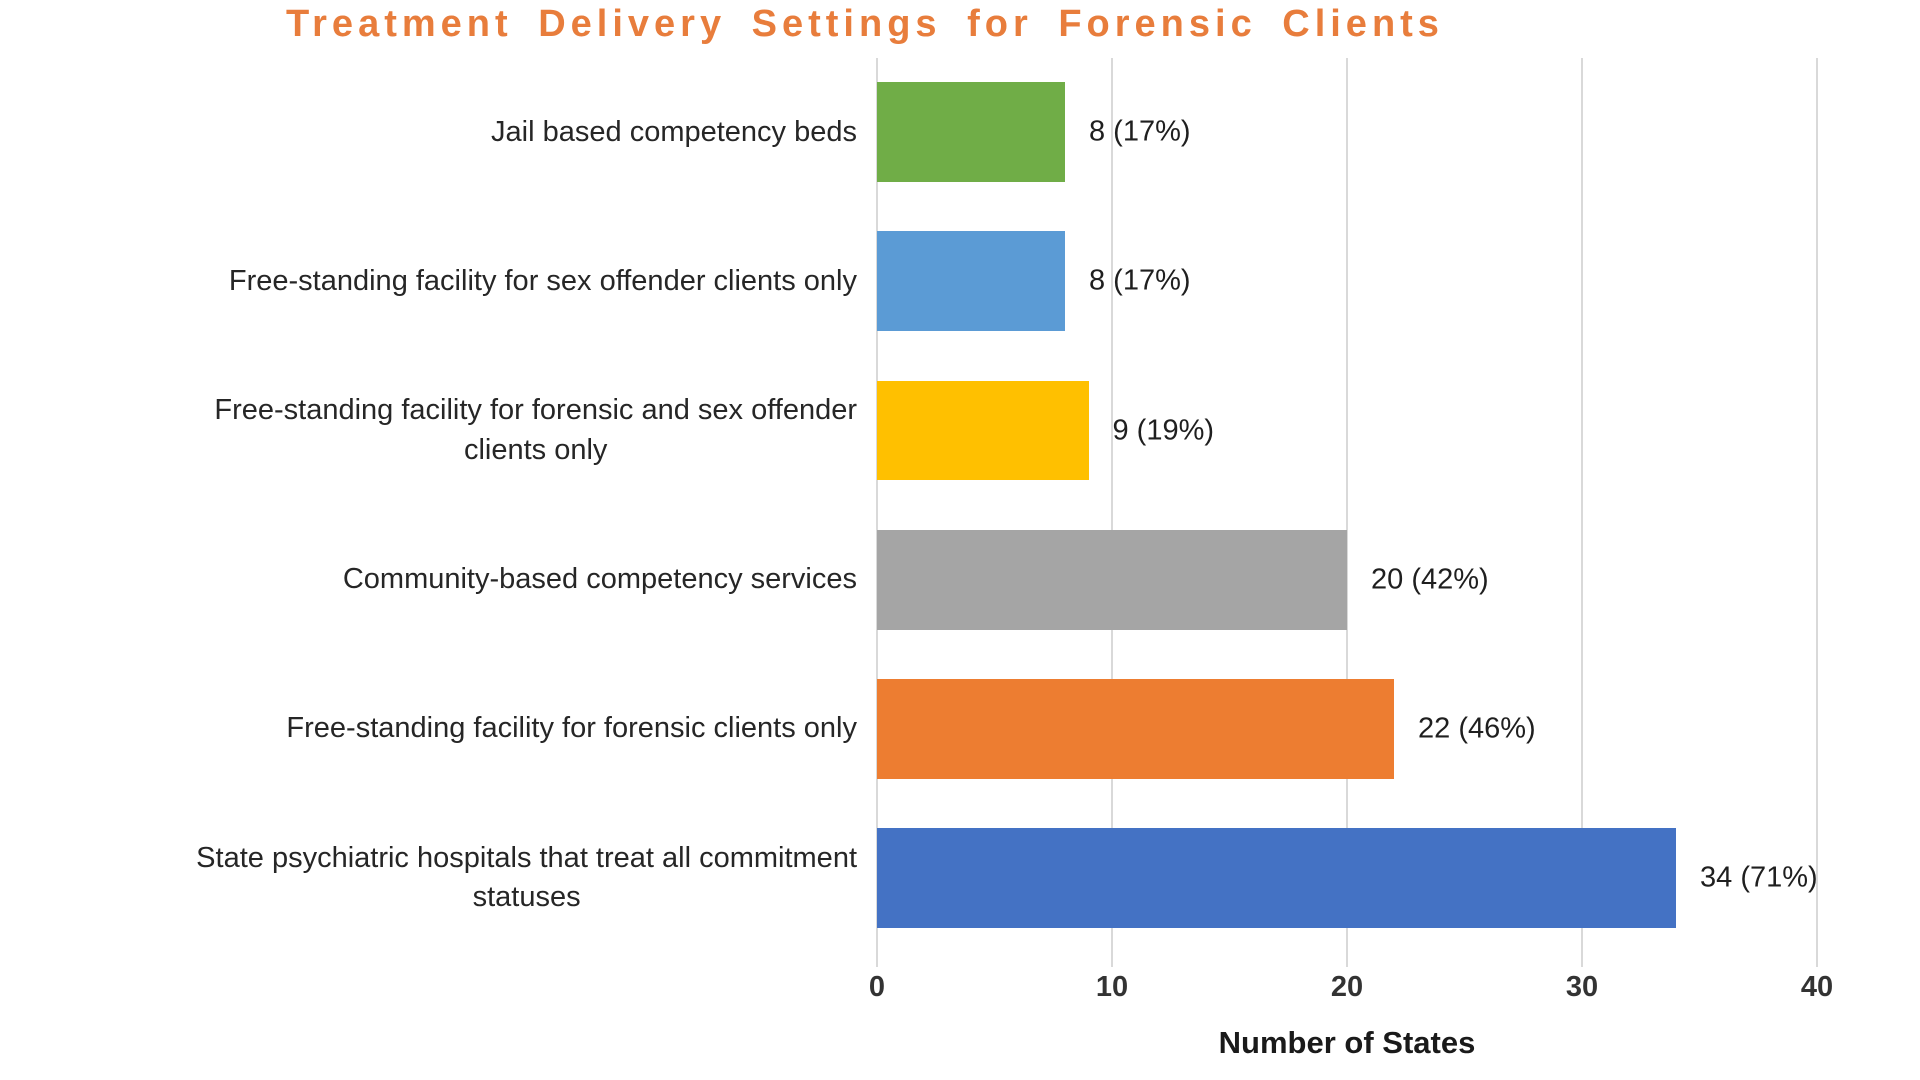  What do you see at coordinates (1163, 430) in the screenshot?
I see `value-label: 9 (19%)` at bounding box center [1163, 430].